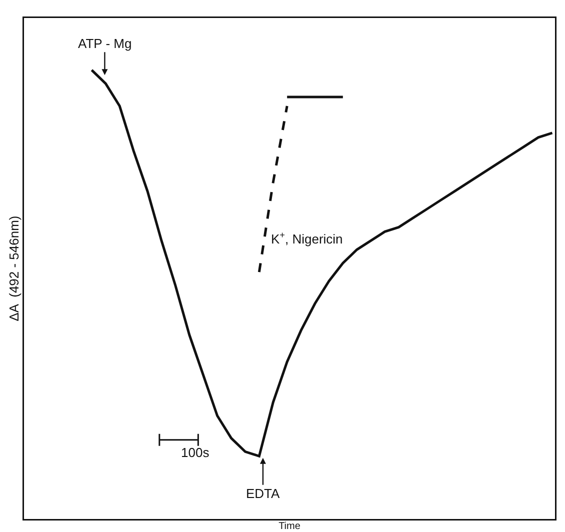  Describe the element at coordinates (289, 526) in the screenshot. I see `x-axis-title: Time` at that location.